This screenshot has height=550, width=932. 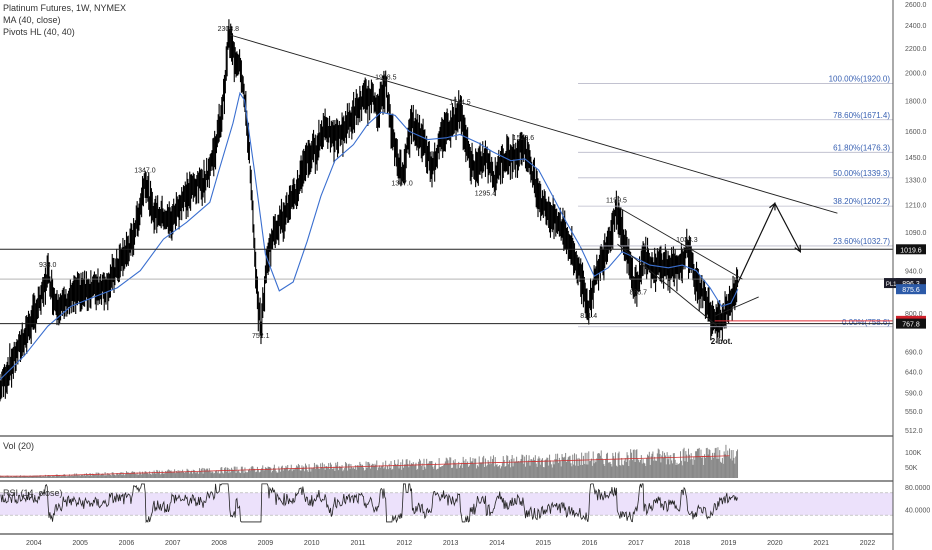 I want to click on time-axis-tick: 2006, so click(x=127, y=543).